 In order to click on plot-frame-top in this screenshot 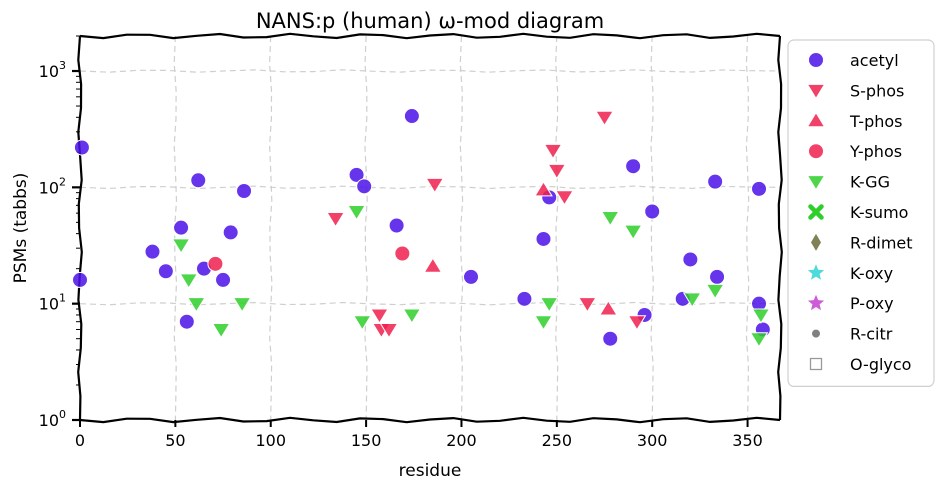, I will do `click(430, 36)`.